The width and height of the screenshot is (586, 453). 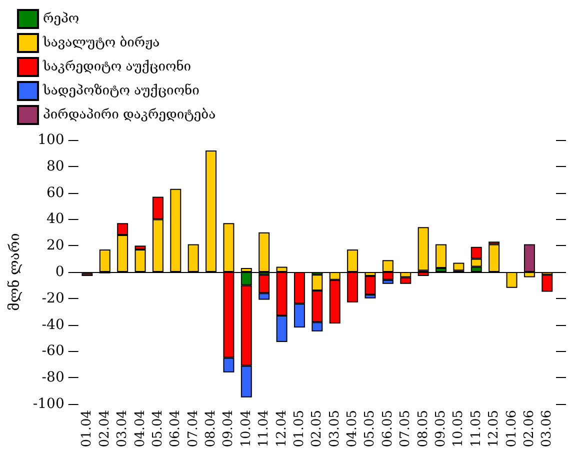 What do you see at coordinates (53, 351) in the screenshot?
I see `y-tick-label: -60` at bounding box center [53, 351].